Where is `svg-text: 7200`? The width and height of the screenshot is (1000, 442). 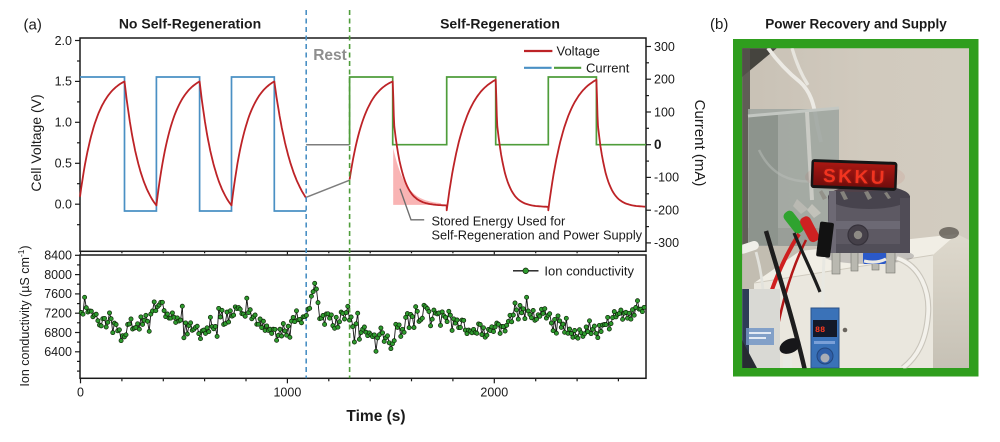 svg-text: 7200 is located at coordinates (58, 314).